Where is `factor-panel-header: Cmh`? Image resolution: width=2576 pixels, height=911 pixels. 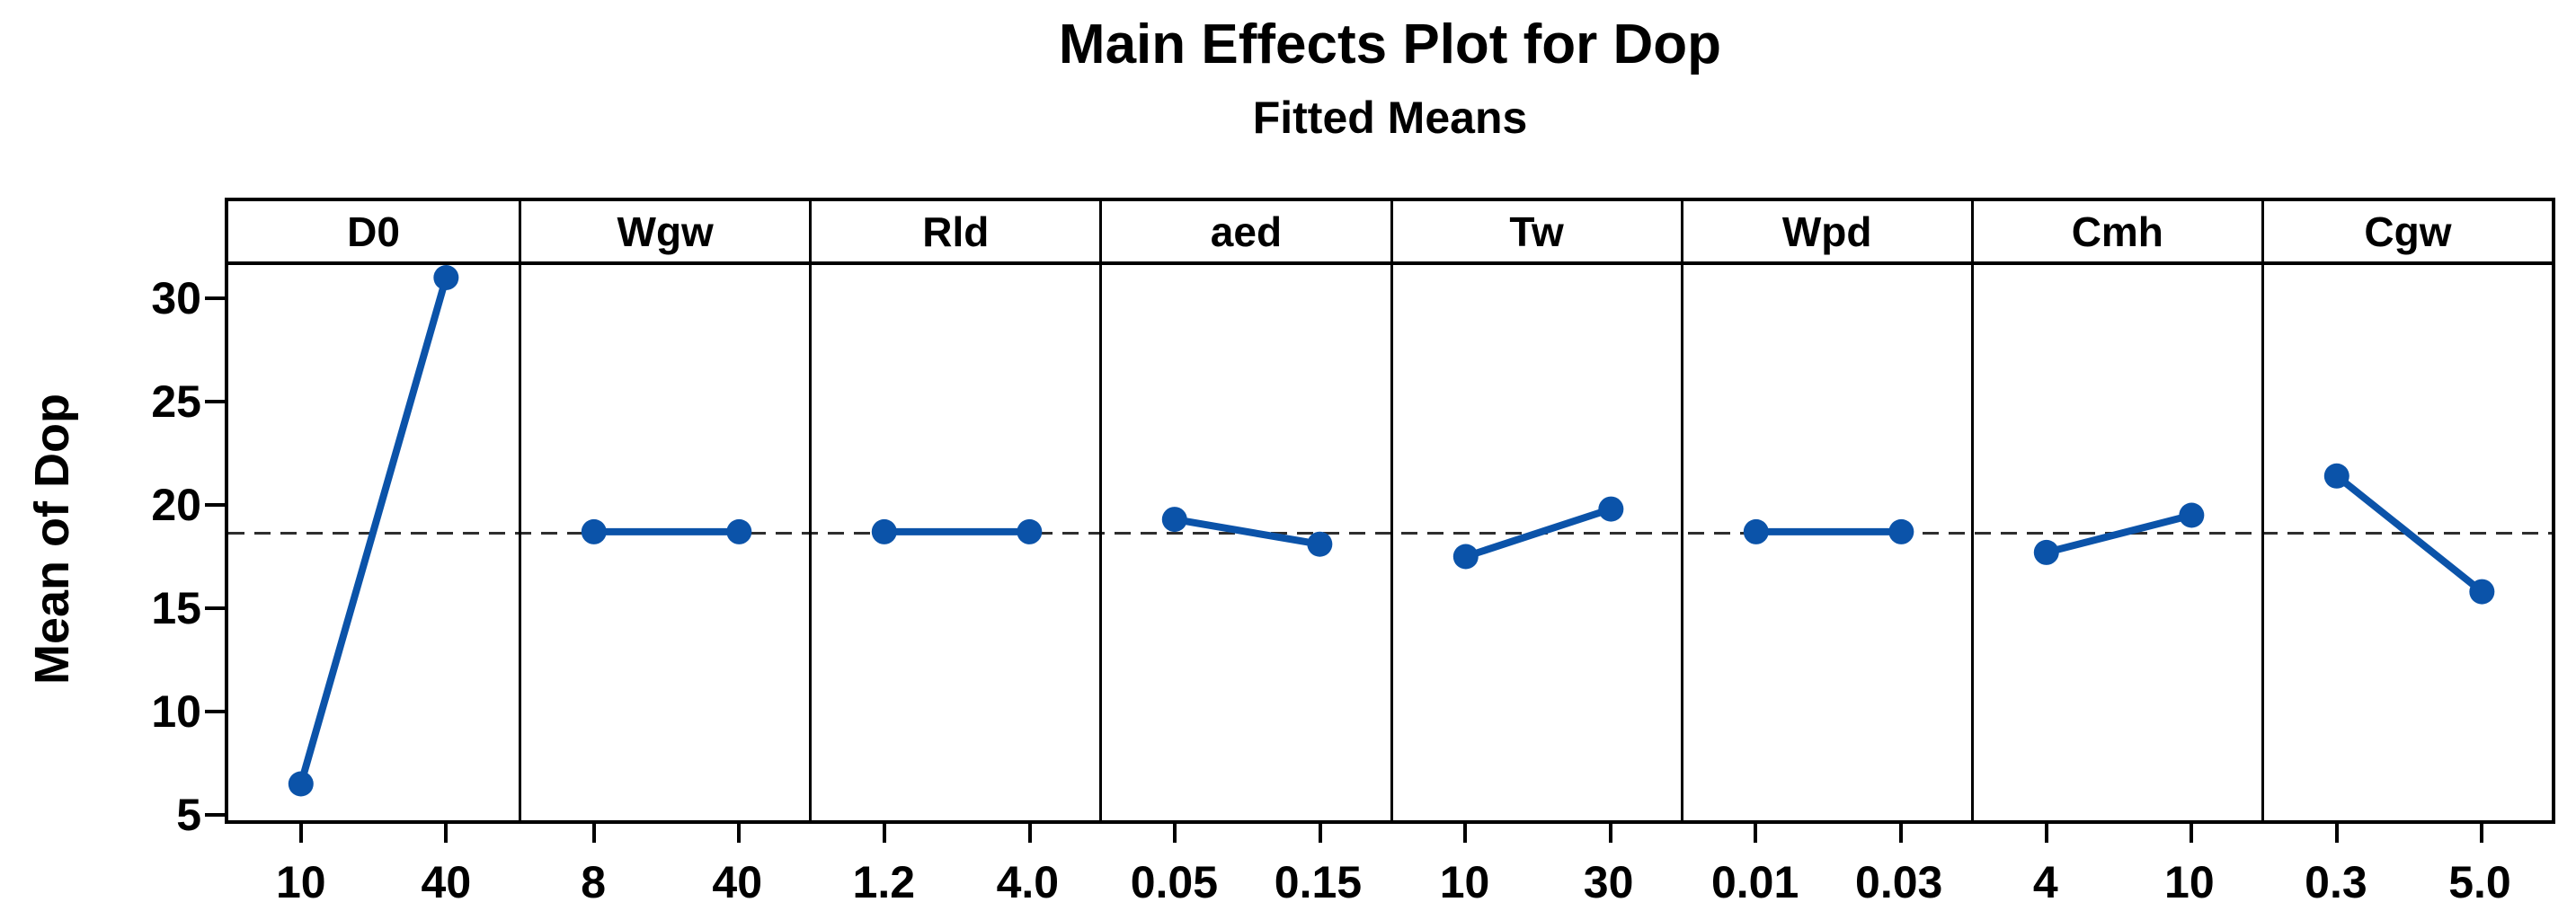
factor-panel-header: Cmh is located at coordinates (2117, 231).